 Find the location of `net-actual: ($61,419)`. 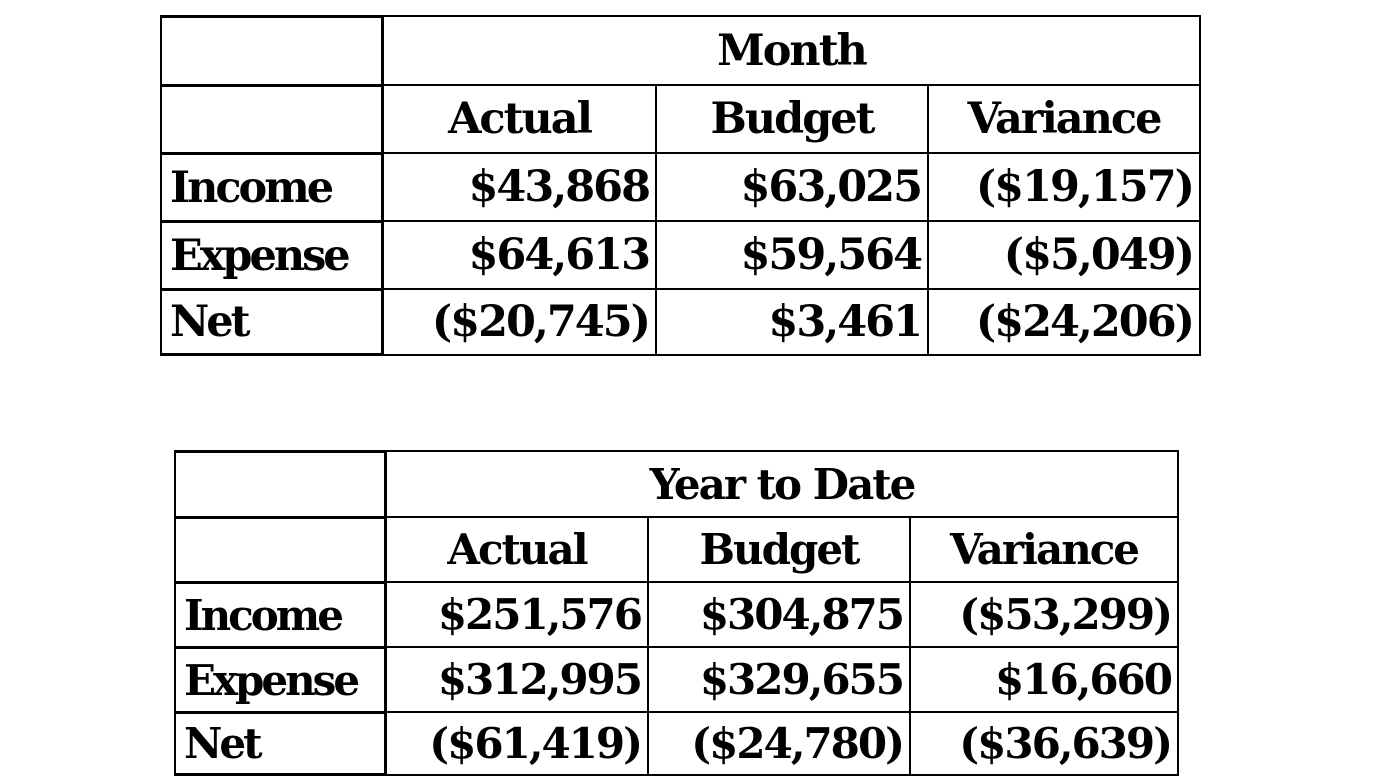

net-actual: ($61,419) is located at coordinates (518, 743).